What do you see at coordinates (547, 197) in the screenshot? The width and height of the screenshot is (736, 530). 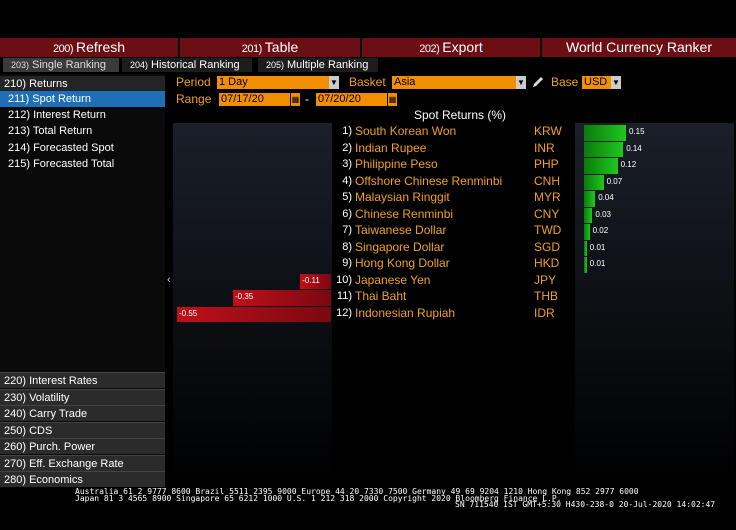 I see `currency-code: MYR` at bounding box center [547, 197].